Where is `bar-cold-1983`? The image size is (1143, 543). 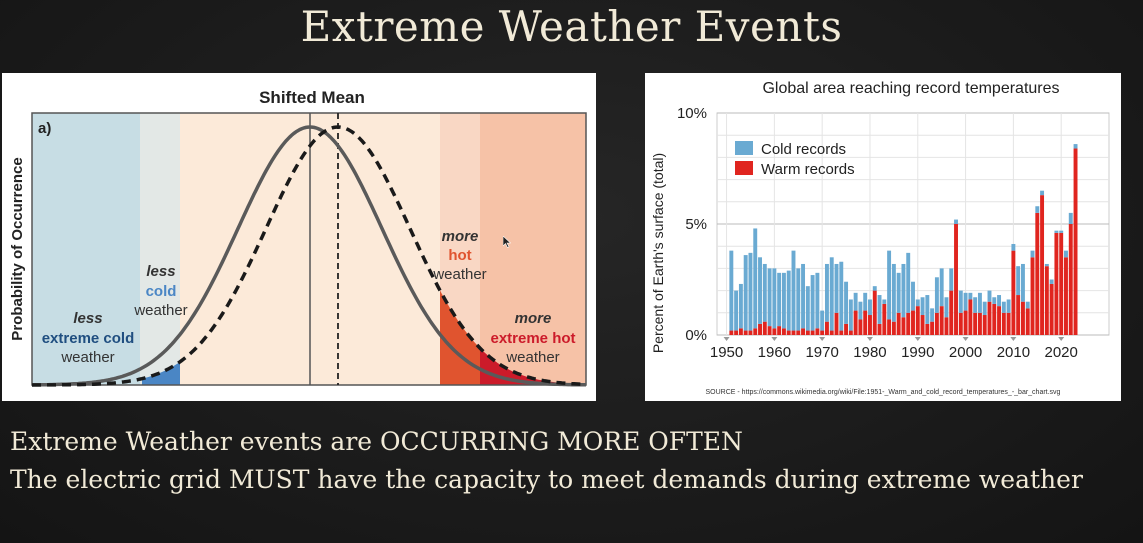 bar-cold-1983 is located at coordinates (884, 301).